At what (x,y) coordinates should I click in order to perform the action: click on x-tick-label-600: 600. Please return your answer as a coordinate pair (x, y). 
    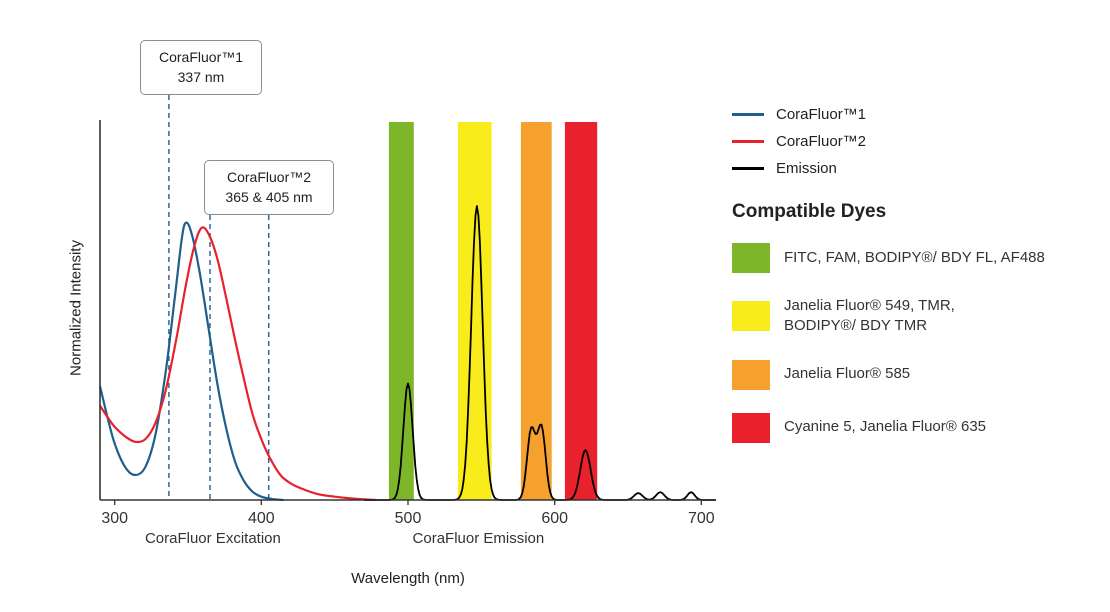
    Looking at the image, I should click on (554, 518).